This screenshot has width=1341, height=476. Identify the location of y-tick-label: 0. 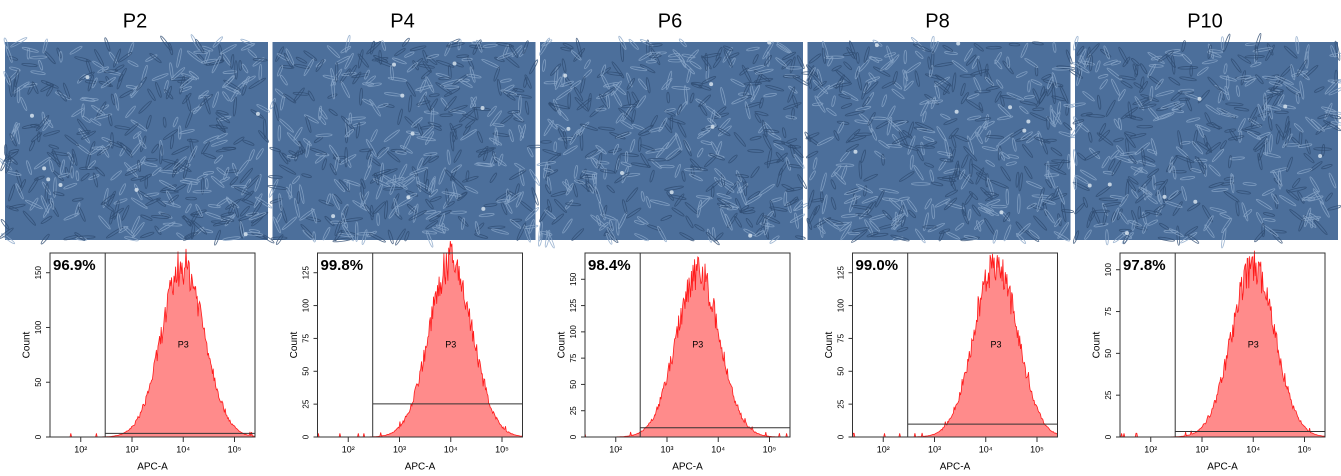
(38, 436).